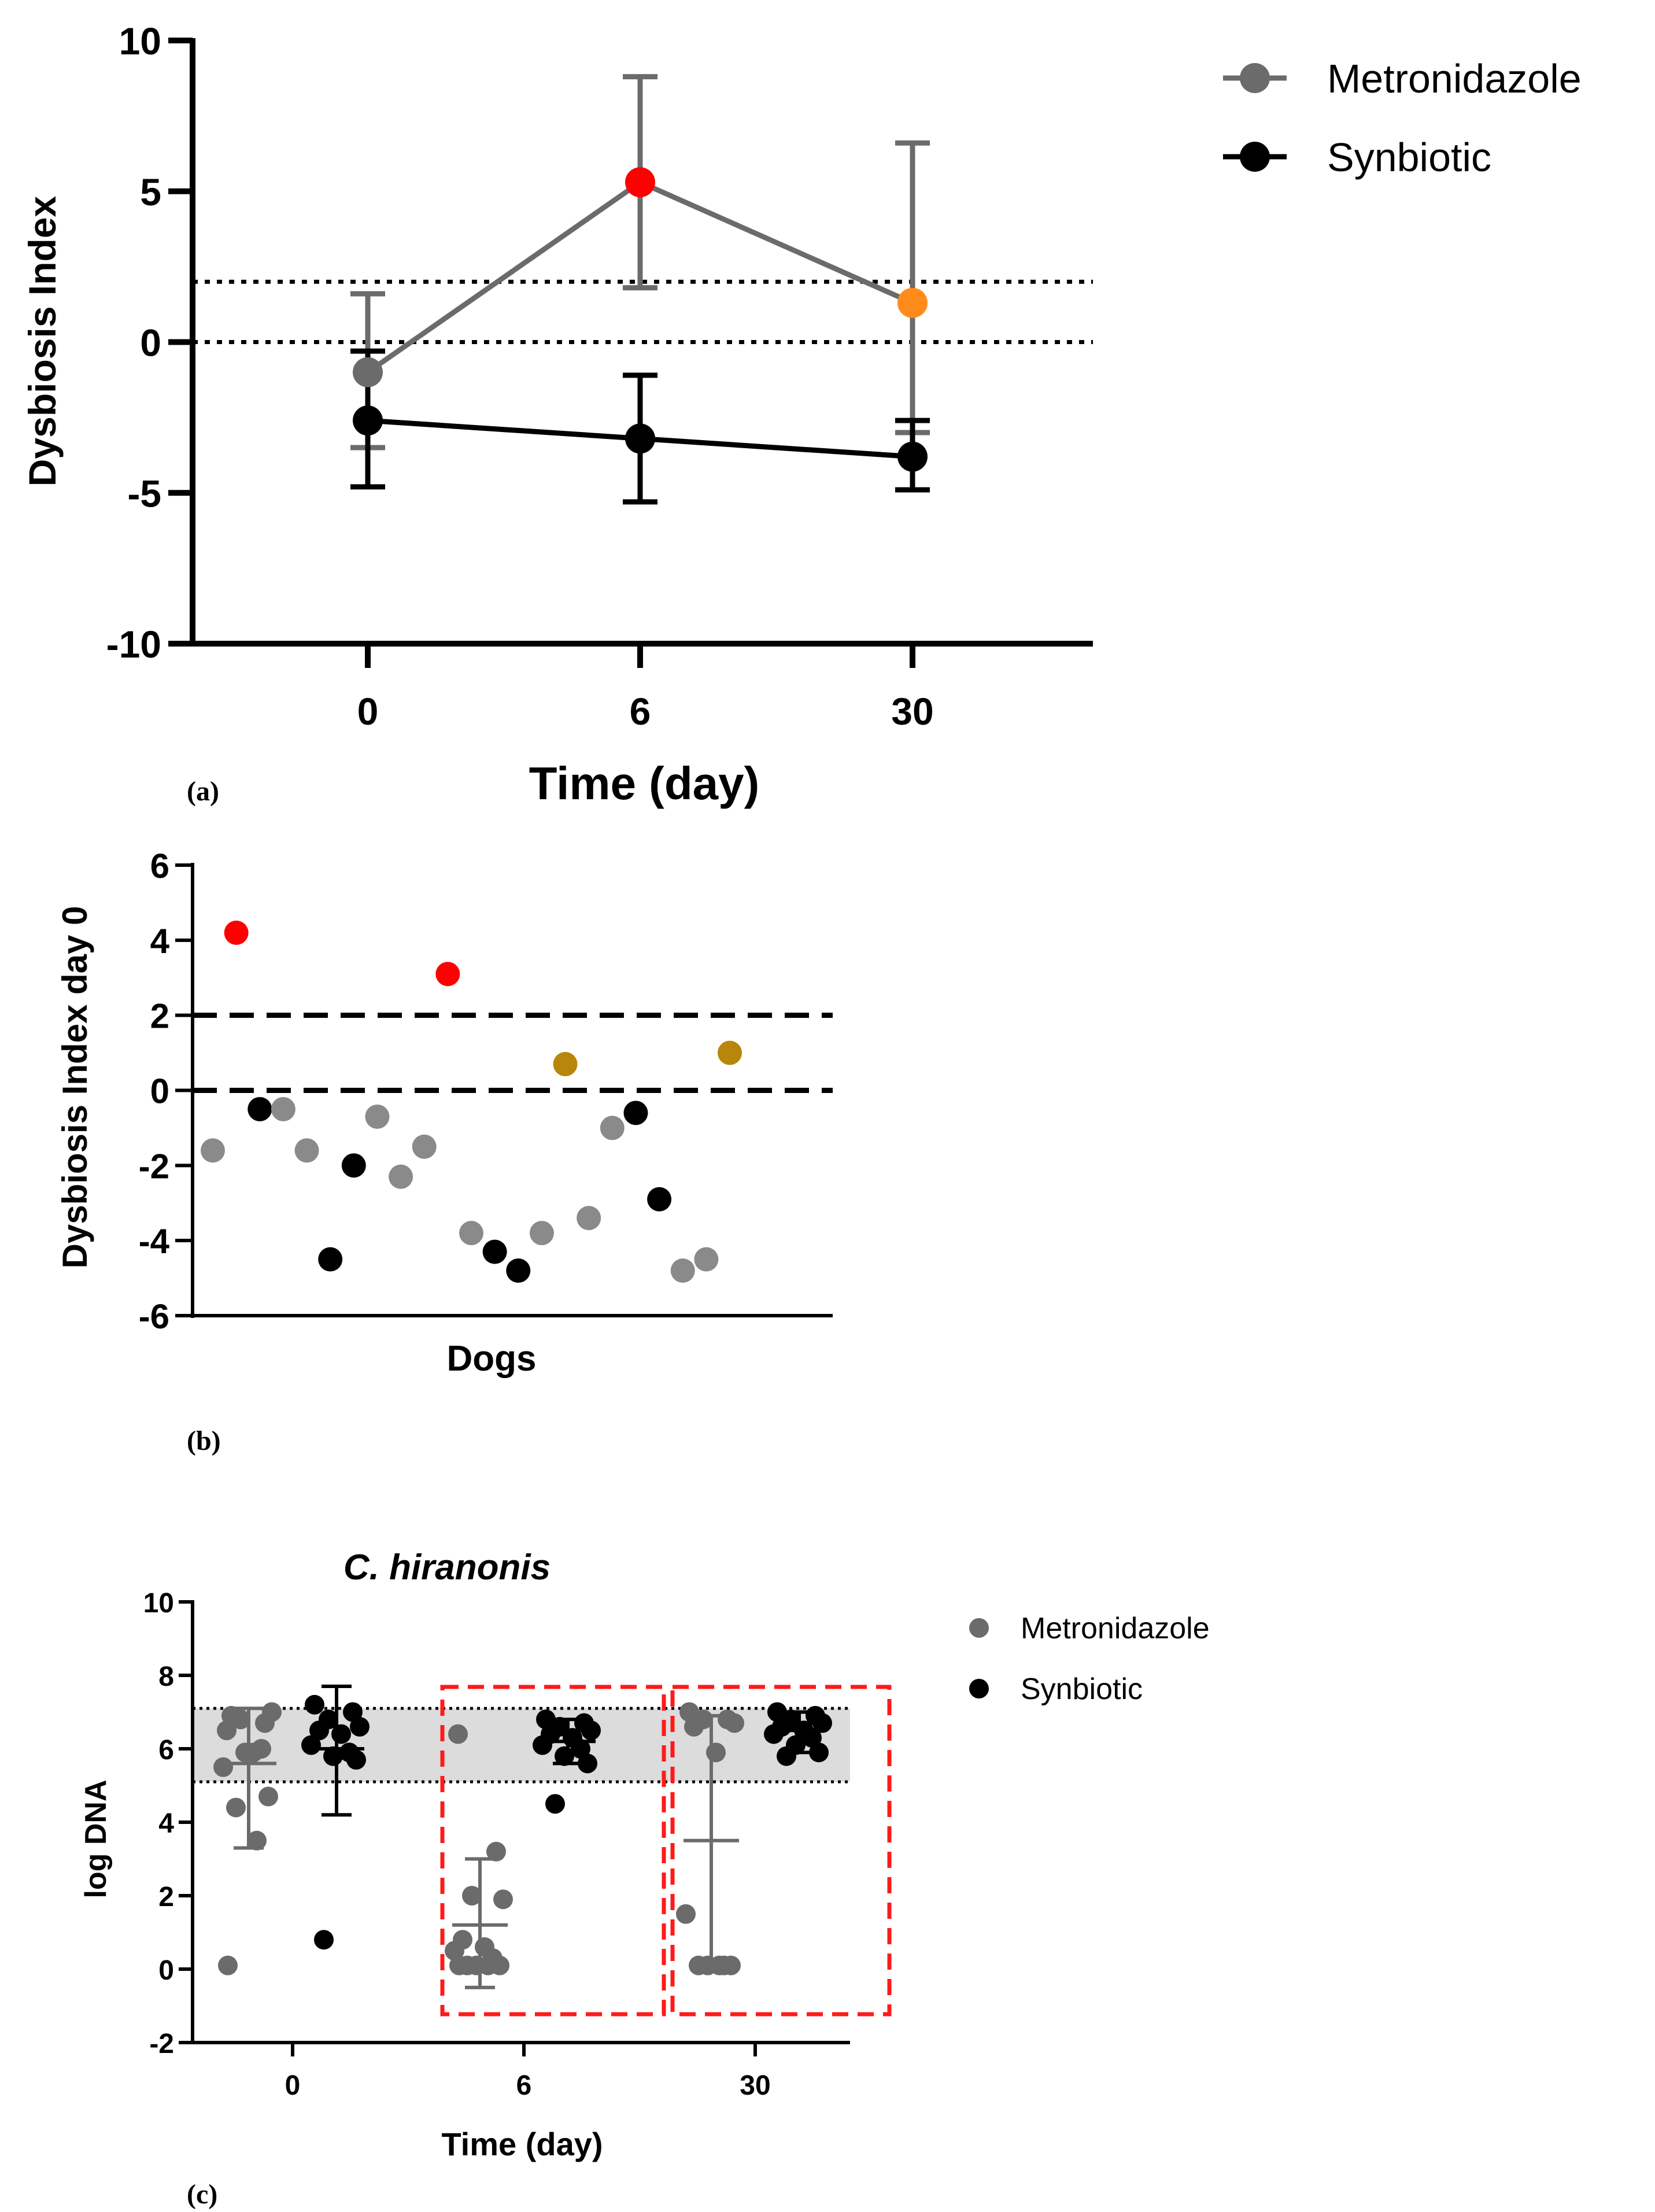  Describe the element at coordinates (75, 1087) in the screenshot. I see `panel-b-y-axis-label: Dysbiosis Index day 0` at that location.